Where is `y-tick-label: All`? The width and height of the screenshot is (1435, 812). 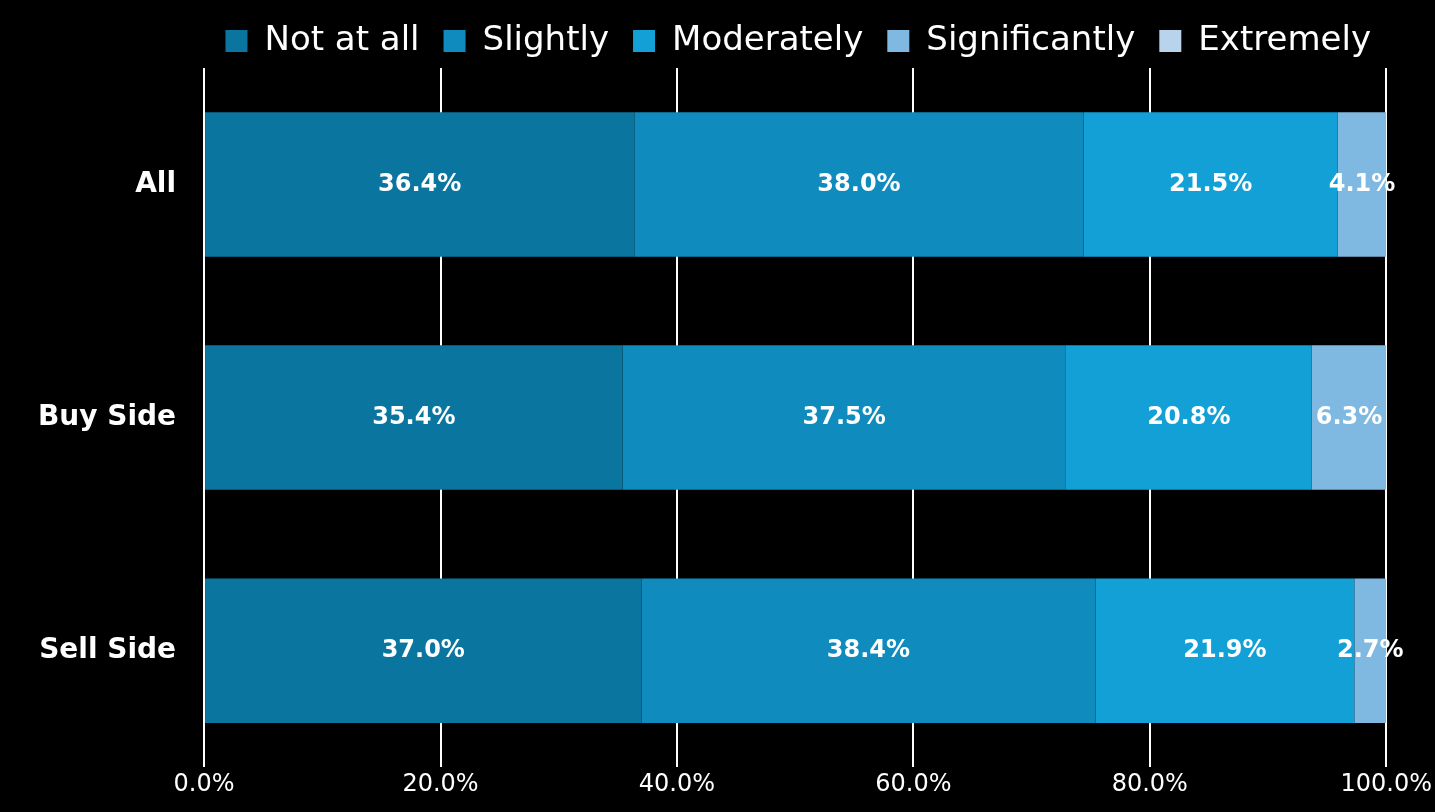
y-tick-label: All is located at coordinates (156, 182).